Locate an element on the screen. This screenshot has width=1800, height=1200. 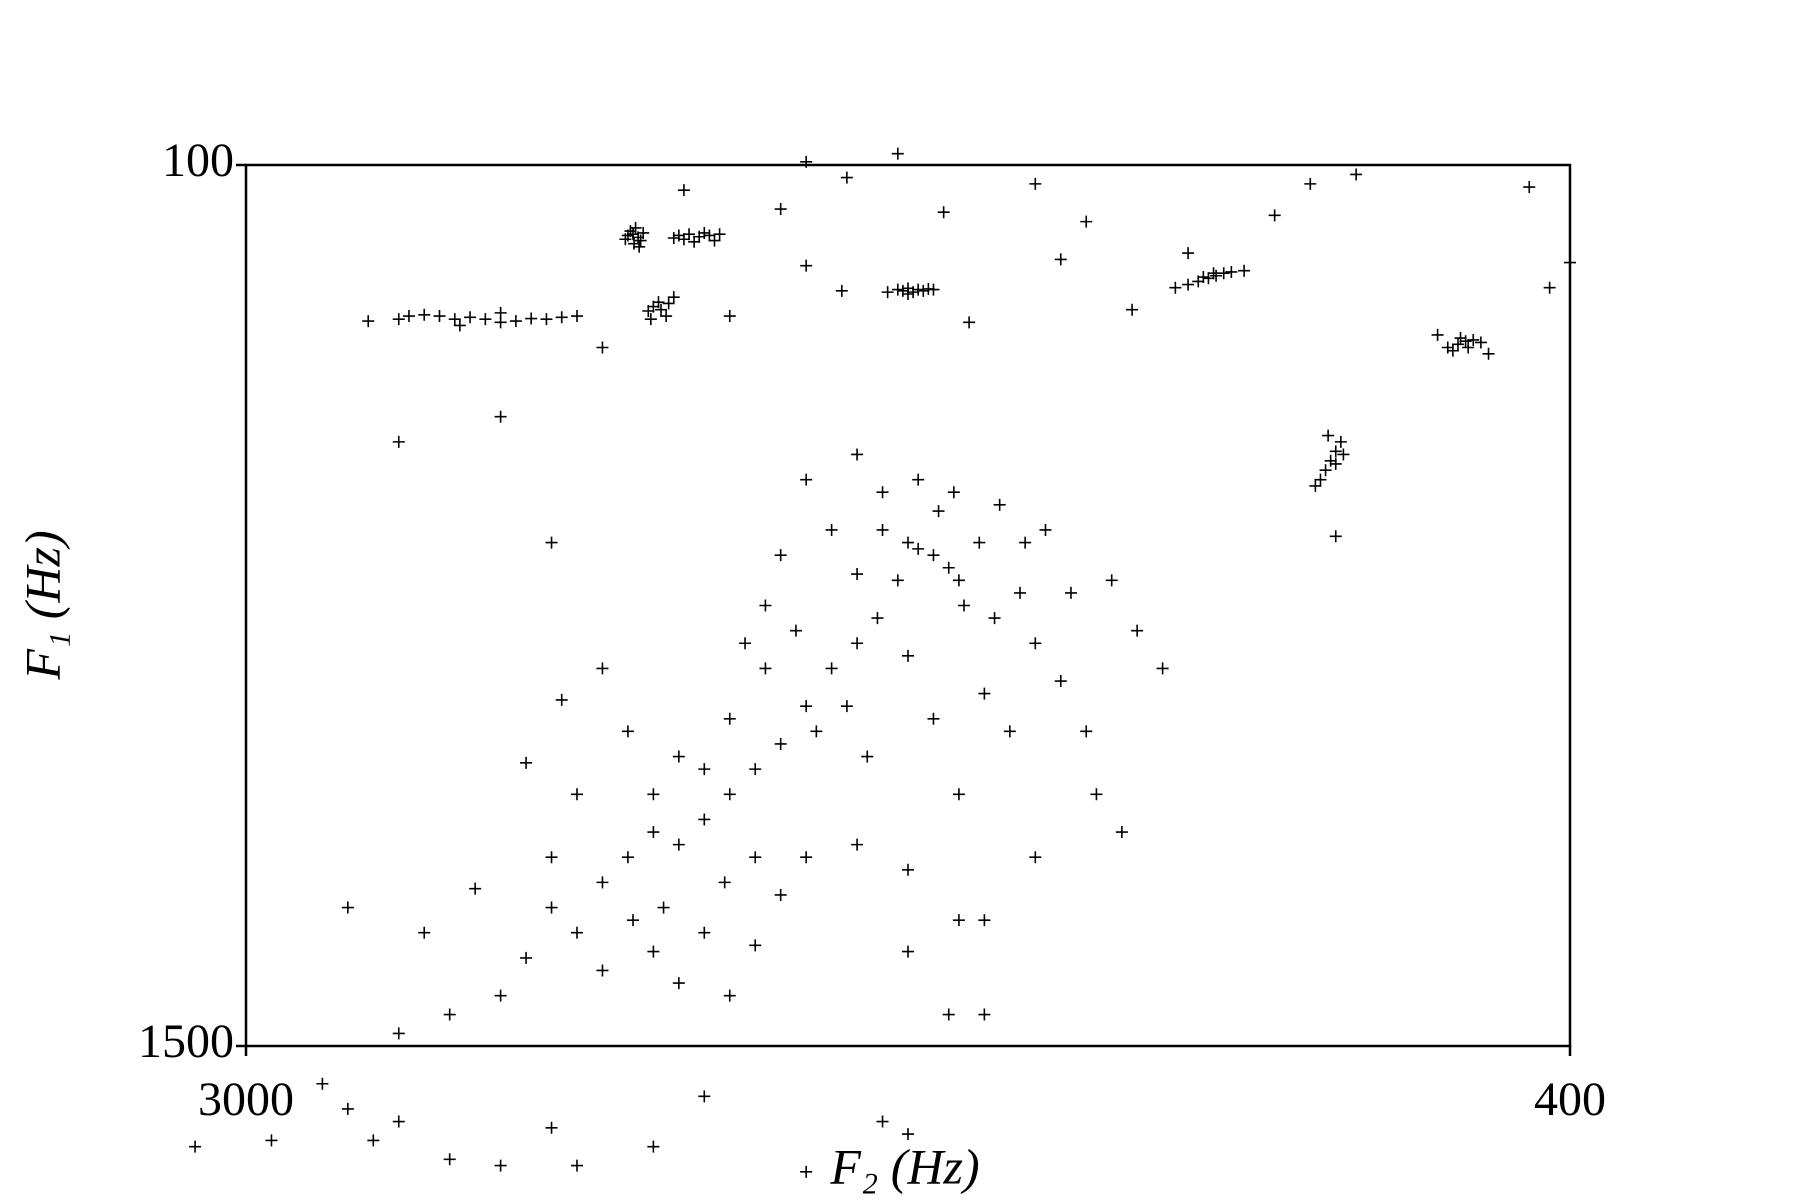
y-tick-label: 1500 is located at coordinates (186, 1041).